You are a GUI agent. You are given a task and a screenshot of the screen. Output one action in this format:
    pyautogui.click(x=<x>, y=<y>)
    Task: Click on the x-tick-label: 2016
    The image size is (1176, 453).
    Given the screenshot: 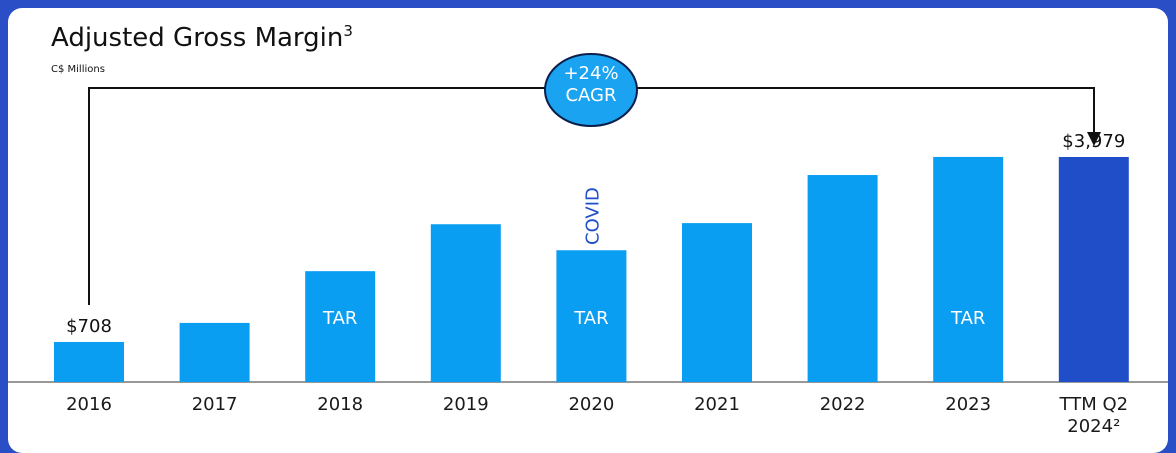 What is the action you would take?
    pyautogui.click(x=89, y=404)
    